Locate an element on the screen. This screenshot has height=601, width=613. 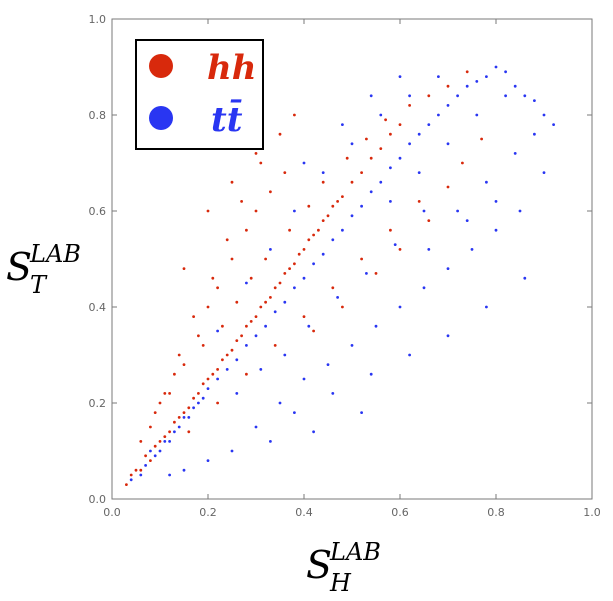
y-axis-label-main: S is located at coordinates (19, 267).